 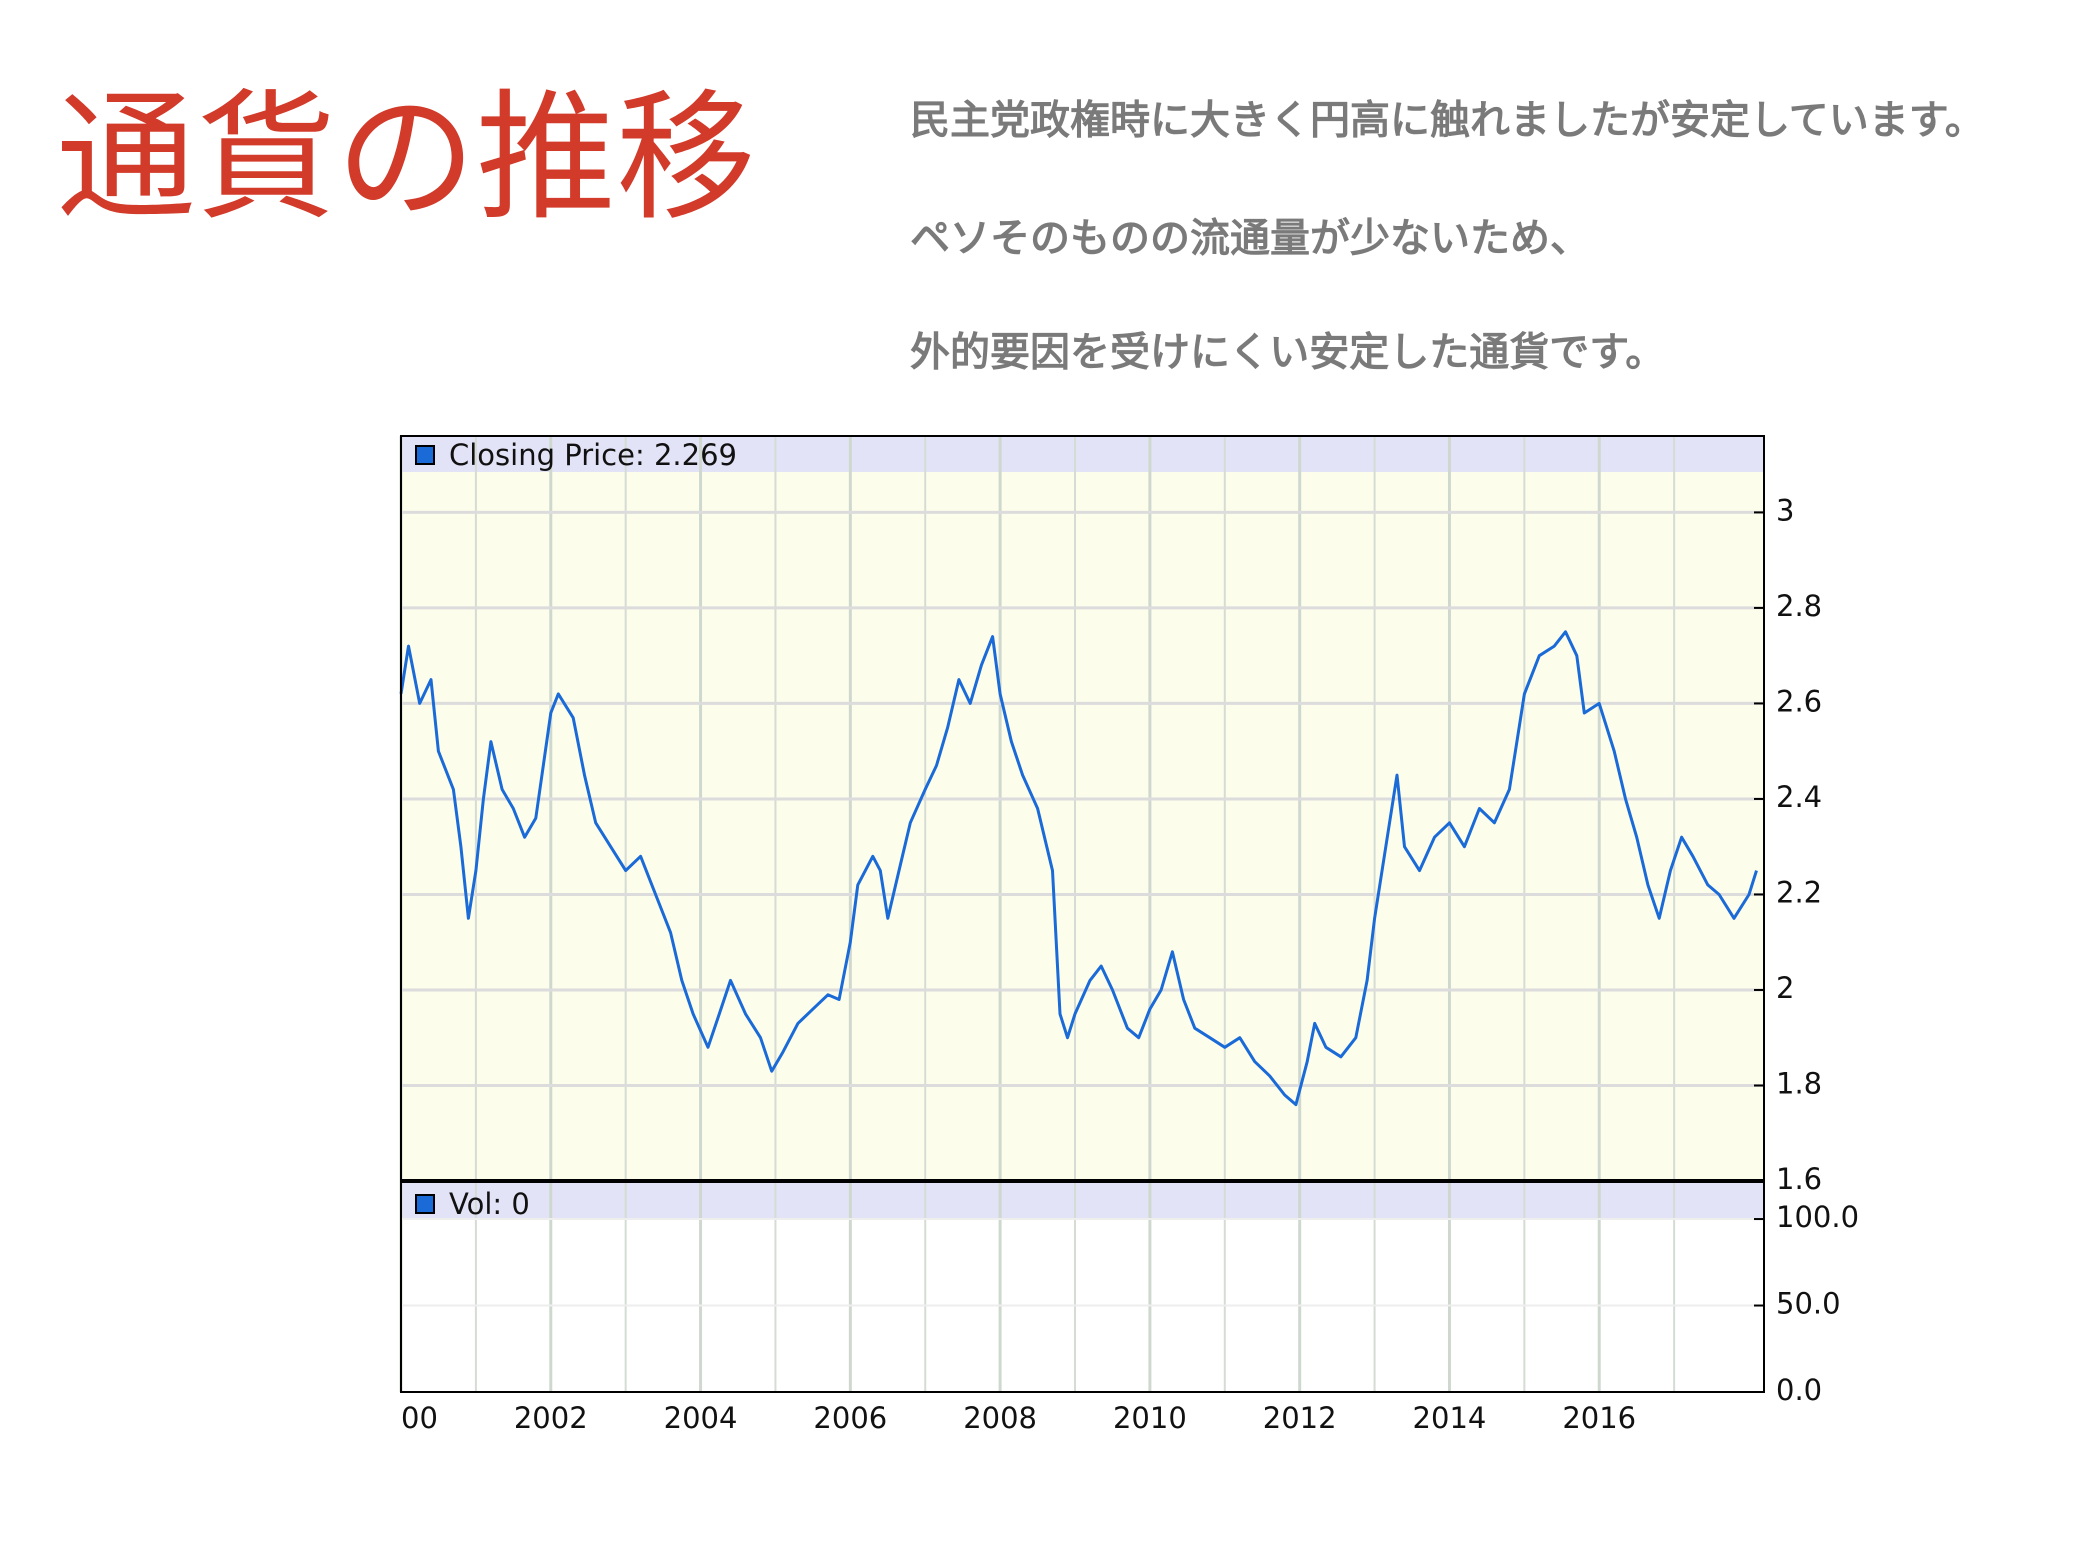 What do you see at coordinates (1250, 239) in the screenshot?
I see `body-line: ペソそのものの流通量が少ないため、` at bounding box center [1250, 239].